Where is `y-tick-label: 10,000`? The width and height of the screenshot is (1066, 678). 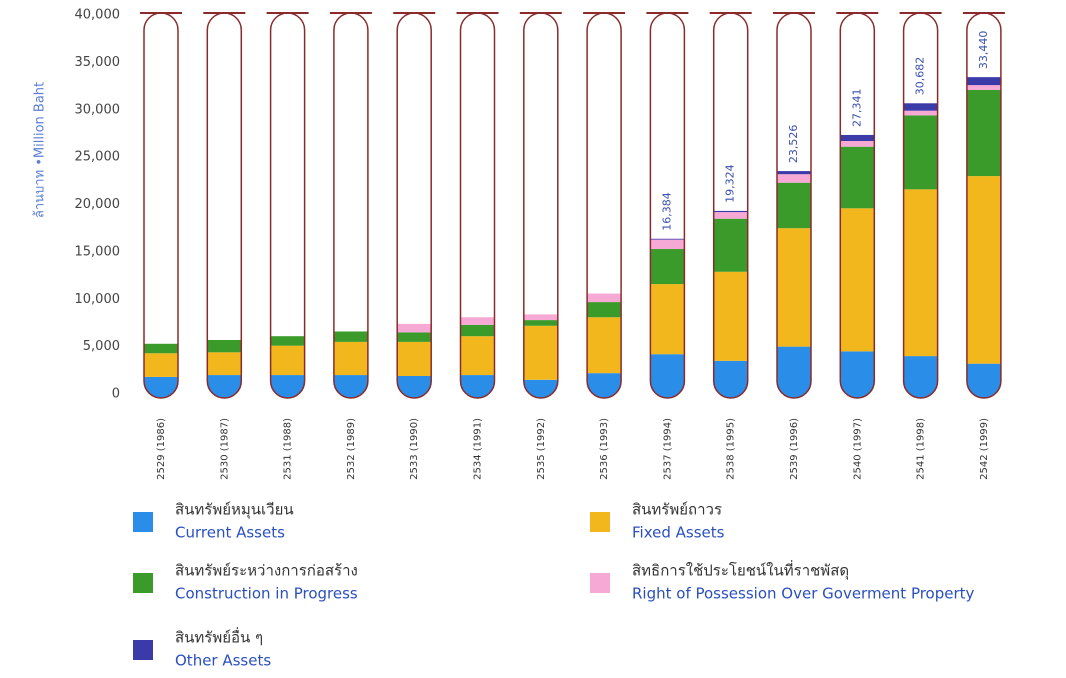
y-tick-label: 10,000 is located at coordinates (98, 299).